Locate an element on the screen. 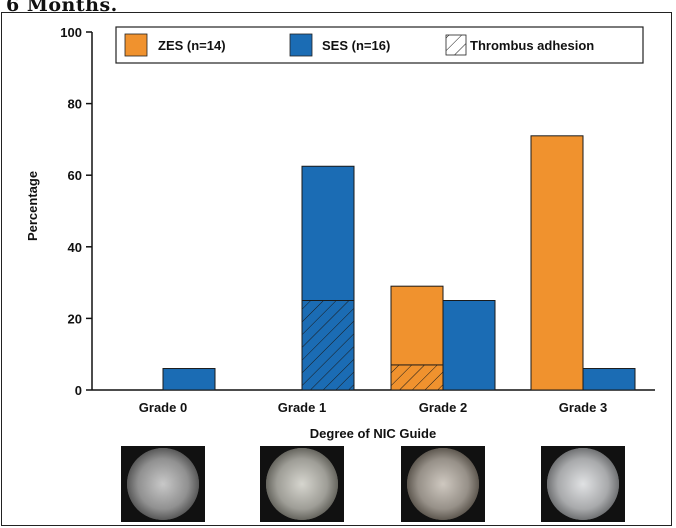 The width and height of the screenshot is (676, 528). legend-label-zes: ZES (n=14) is located at coordinates (192, 45).